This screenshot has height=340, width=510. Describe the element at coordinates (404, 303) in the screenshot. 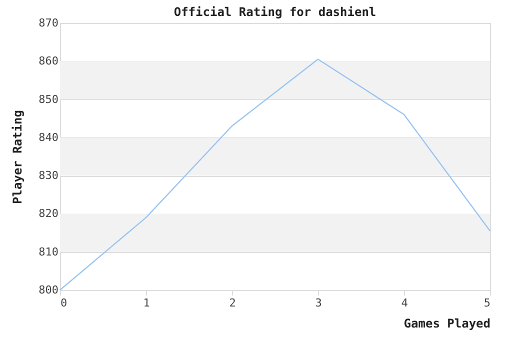

I see `x-tick-label: 4` at that location.